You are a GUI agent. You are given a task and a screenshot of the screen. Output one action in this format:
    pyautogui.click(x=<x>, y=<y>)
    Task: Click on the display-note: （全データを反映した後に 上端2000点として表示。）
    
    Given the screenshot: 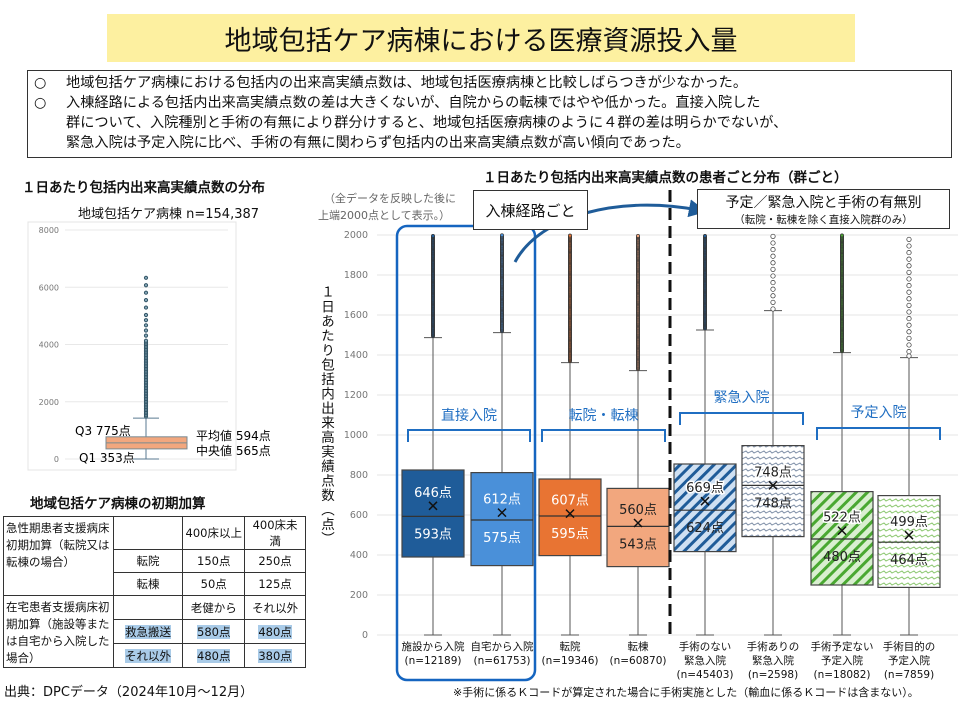 What is the action you would take?
    pyautogui.click(x=387, y=207)
    